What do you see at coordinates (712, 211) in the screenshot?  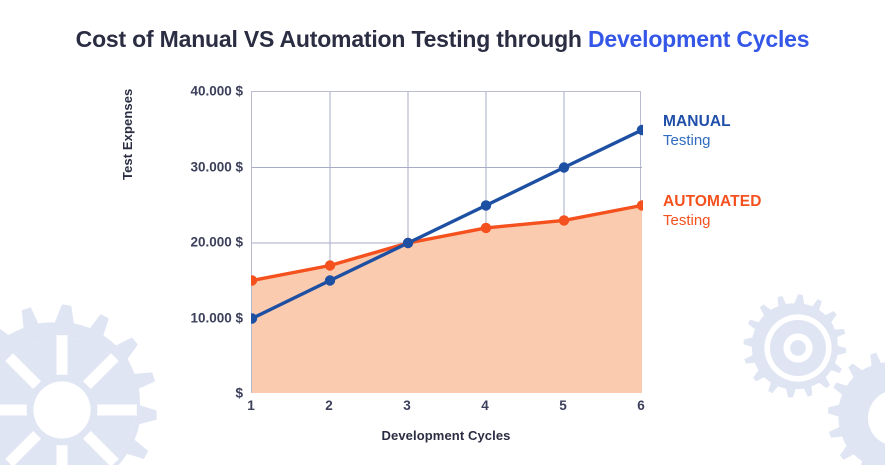 I see `legend-item-automated: AUTOMATED Testing` at bounding box center [712, 211].